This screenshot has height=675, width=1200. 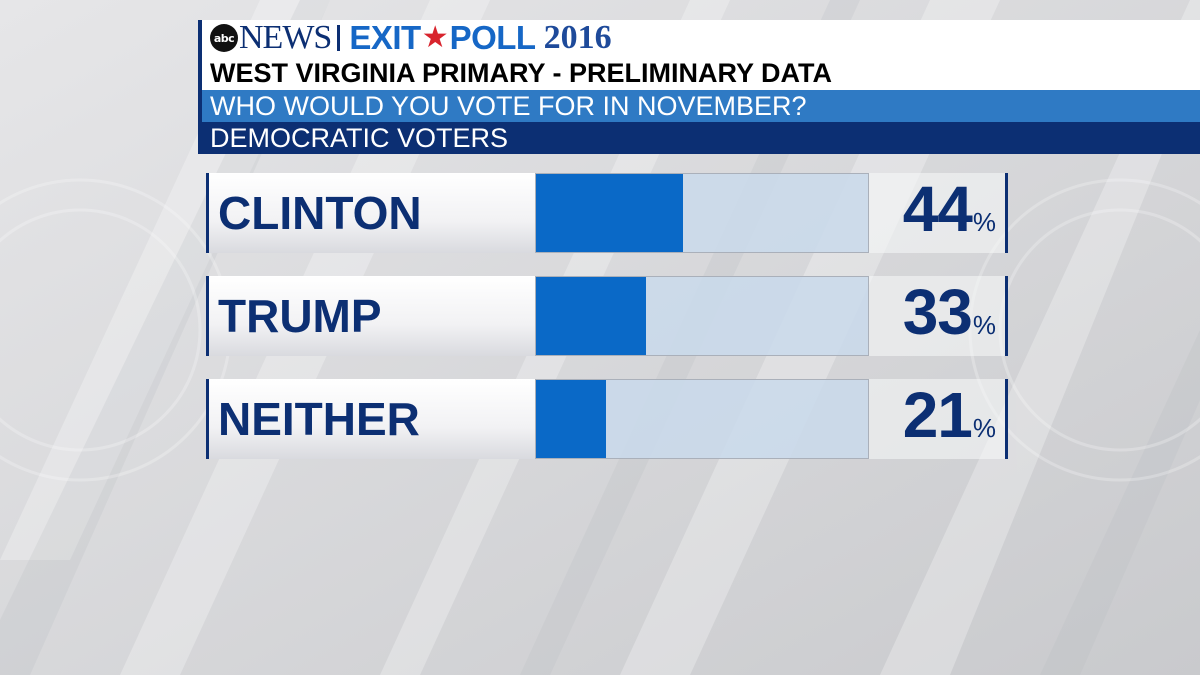 I want to click on bar-value-box: 33%, so click(x=938, y=316).